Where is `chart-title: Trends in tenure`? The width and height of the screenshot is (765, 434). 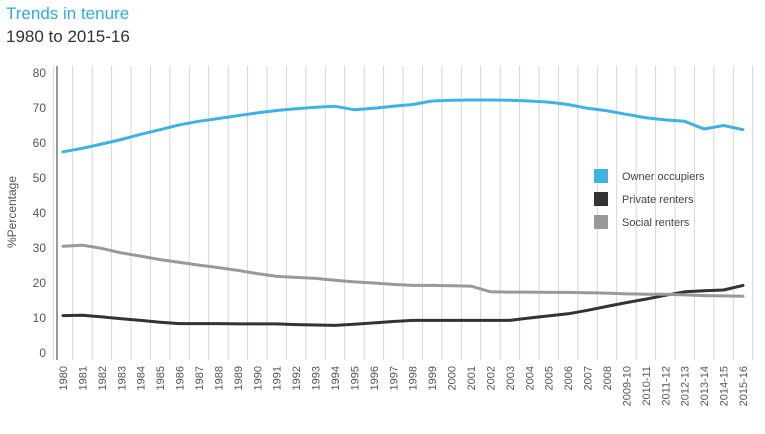 chart-title: Trends in tenure is located at coordinates (68, 13).